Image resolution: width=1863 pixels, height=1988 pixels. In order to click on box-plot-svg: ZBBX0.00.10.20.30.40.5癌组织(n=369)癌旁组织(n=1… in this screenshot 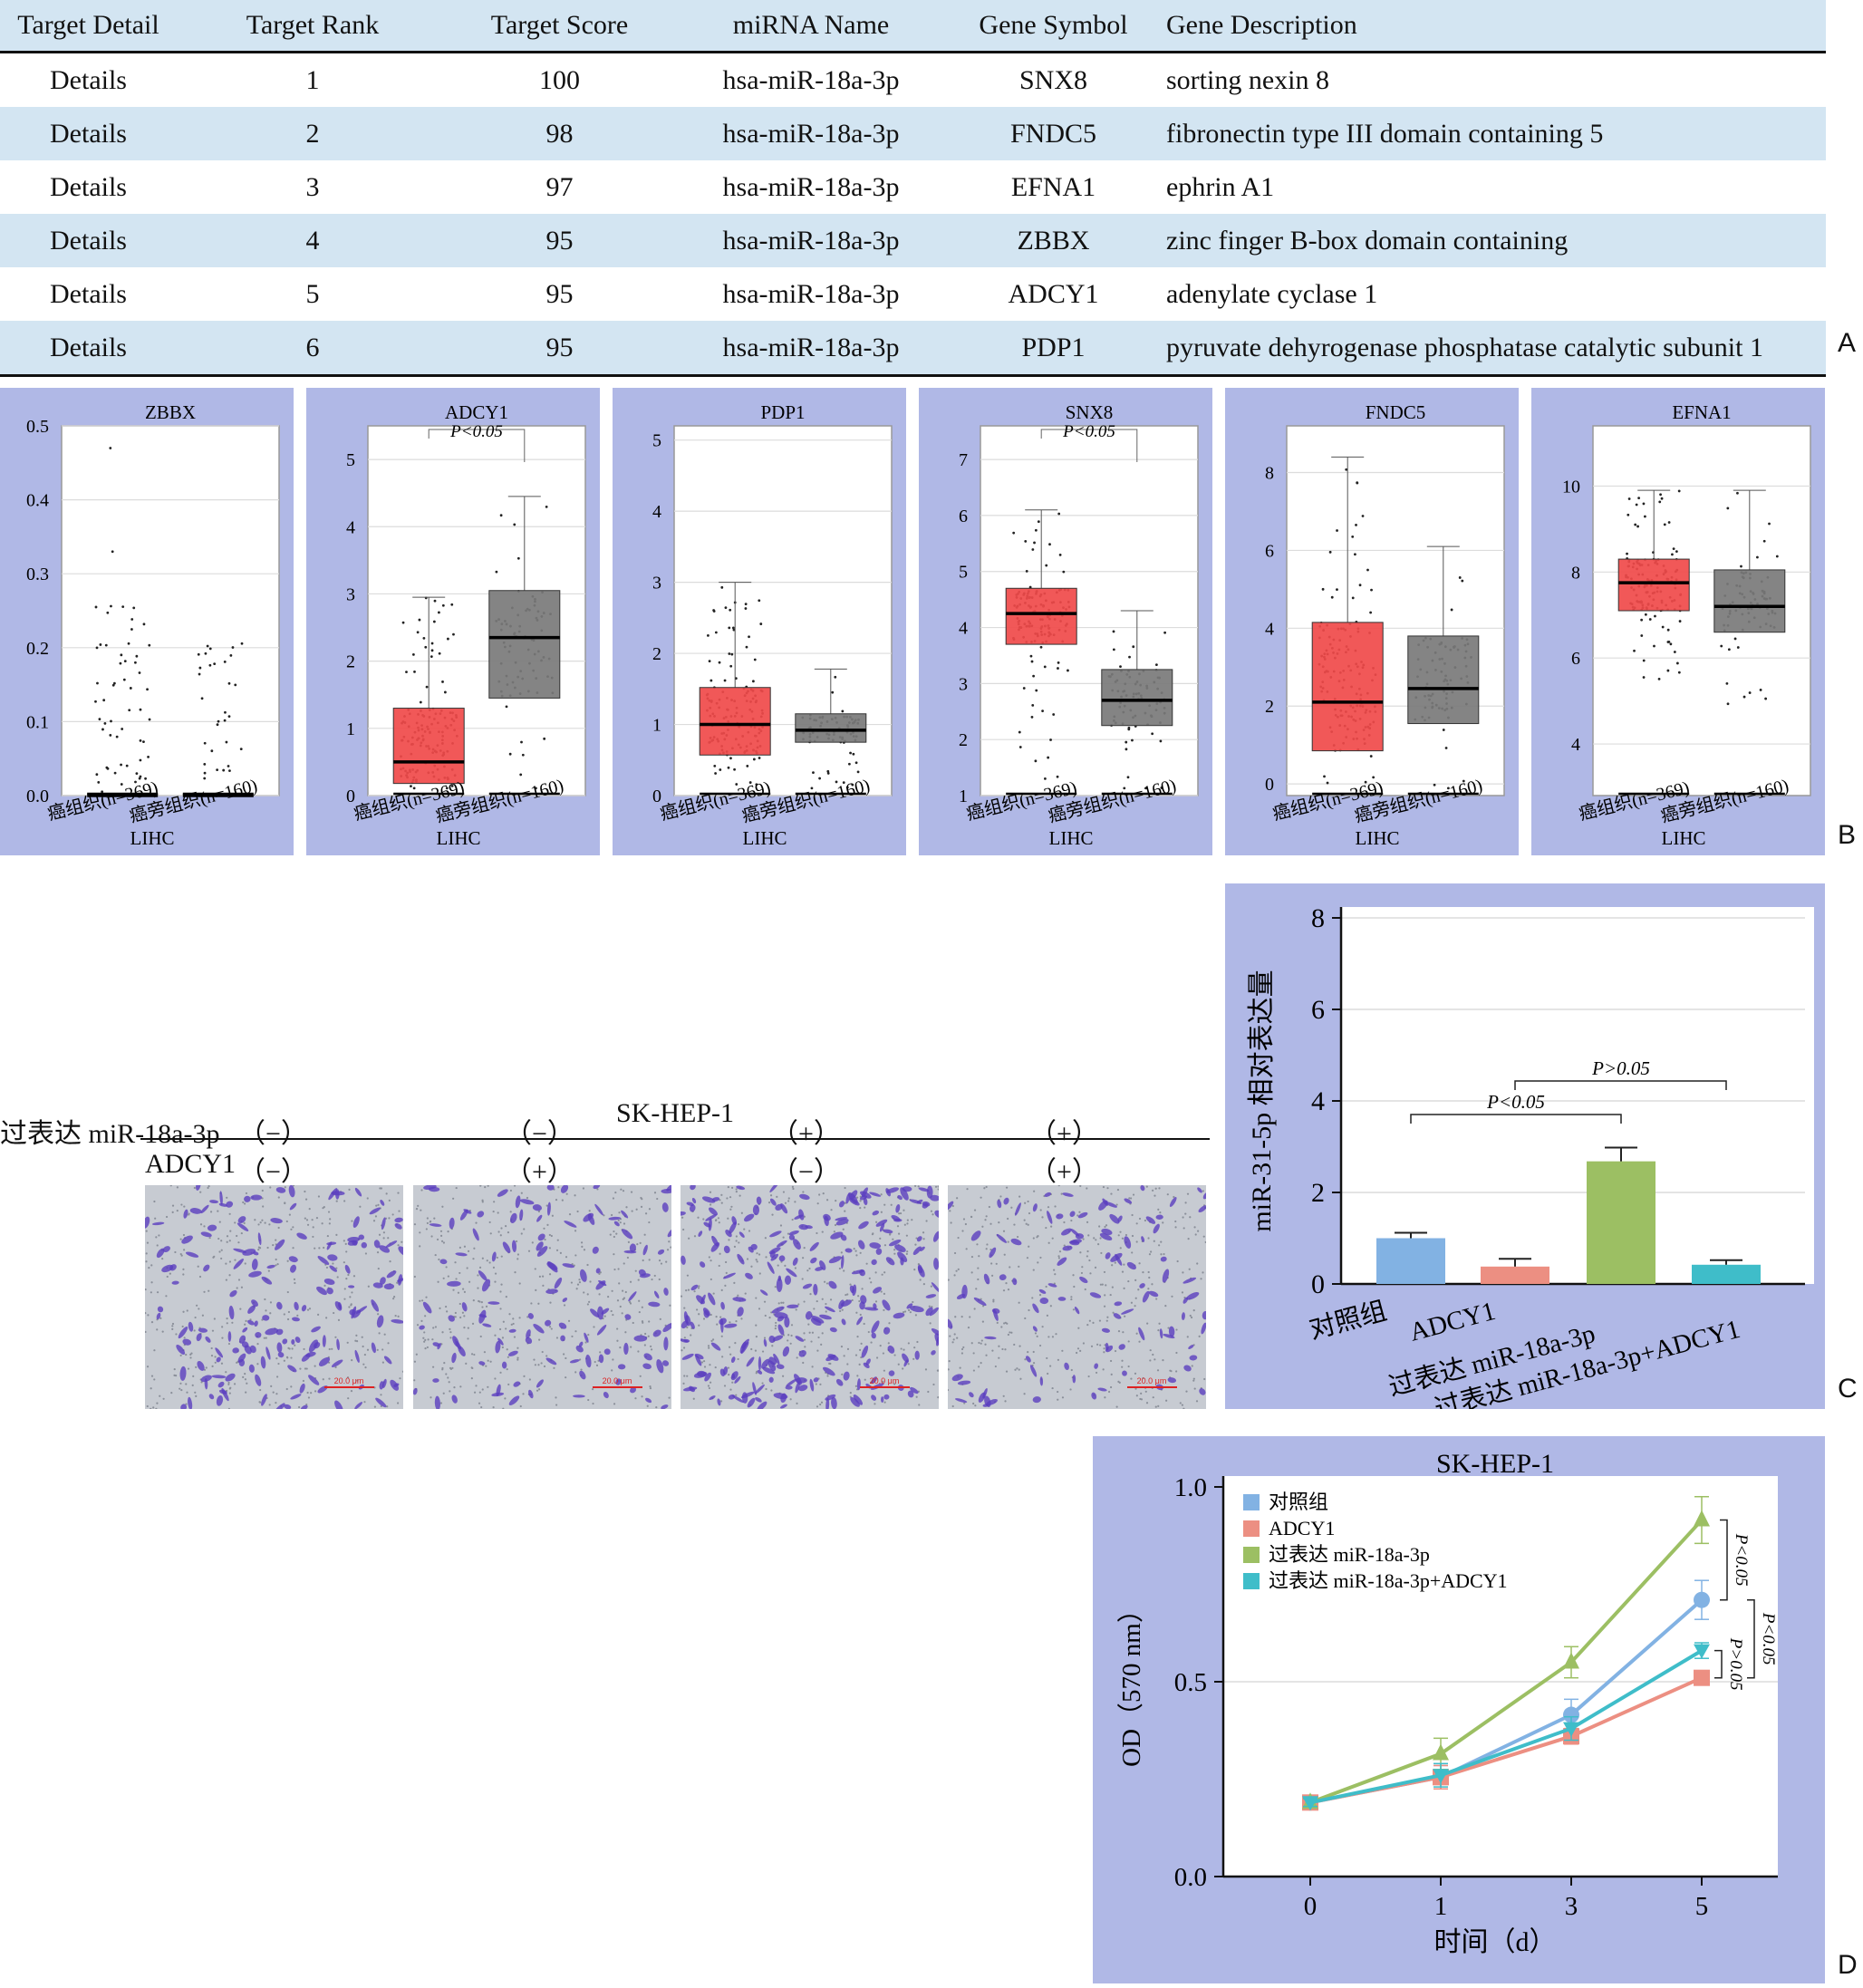, I will do `click(153, 625)`.